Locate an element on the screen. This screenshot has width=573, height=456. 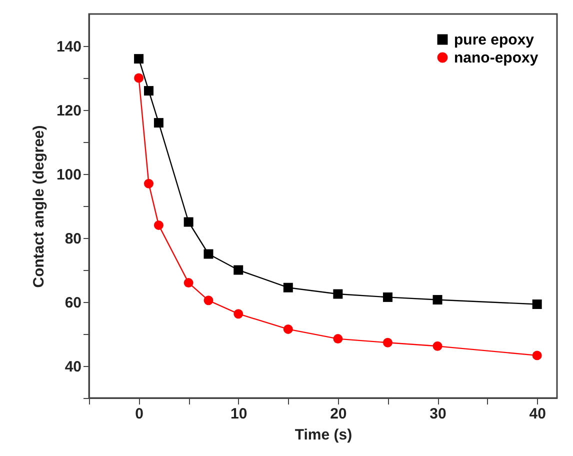
y-tick-label: 60 is located at coordinates (73, 303).